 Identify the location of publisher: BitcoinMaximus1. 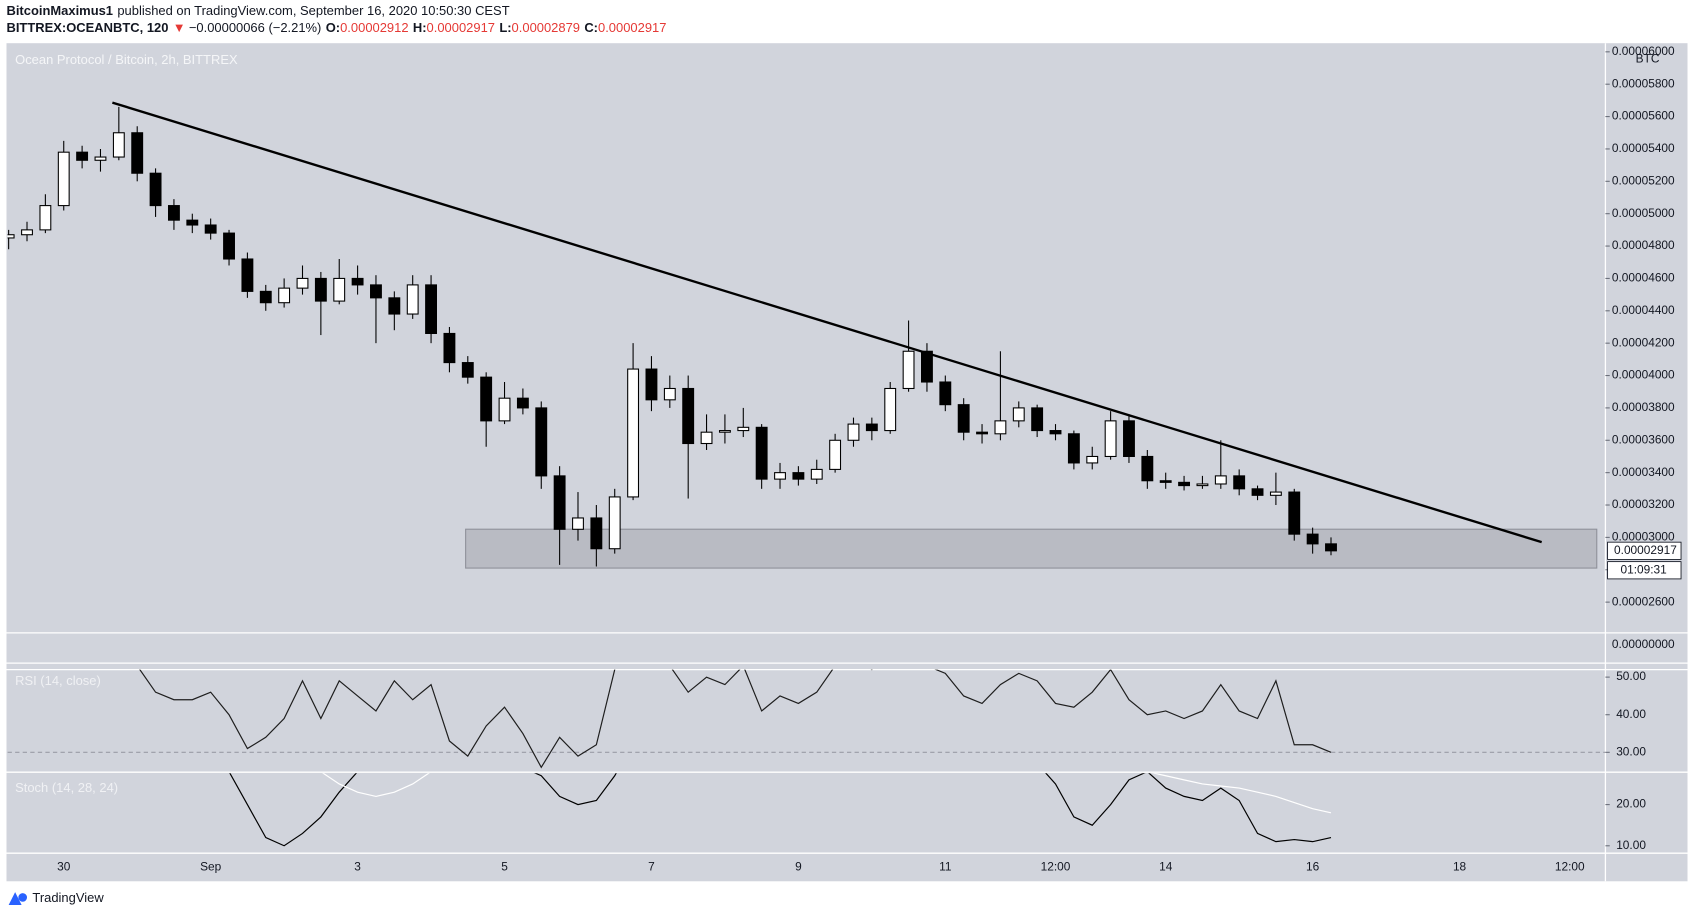
(59, 10).